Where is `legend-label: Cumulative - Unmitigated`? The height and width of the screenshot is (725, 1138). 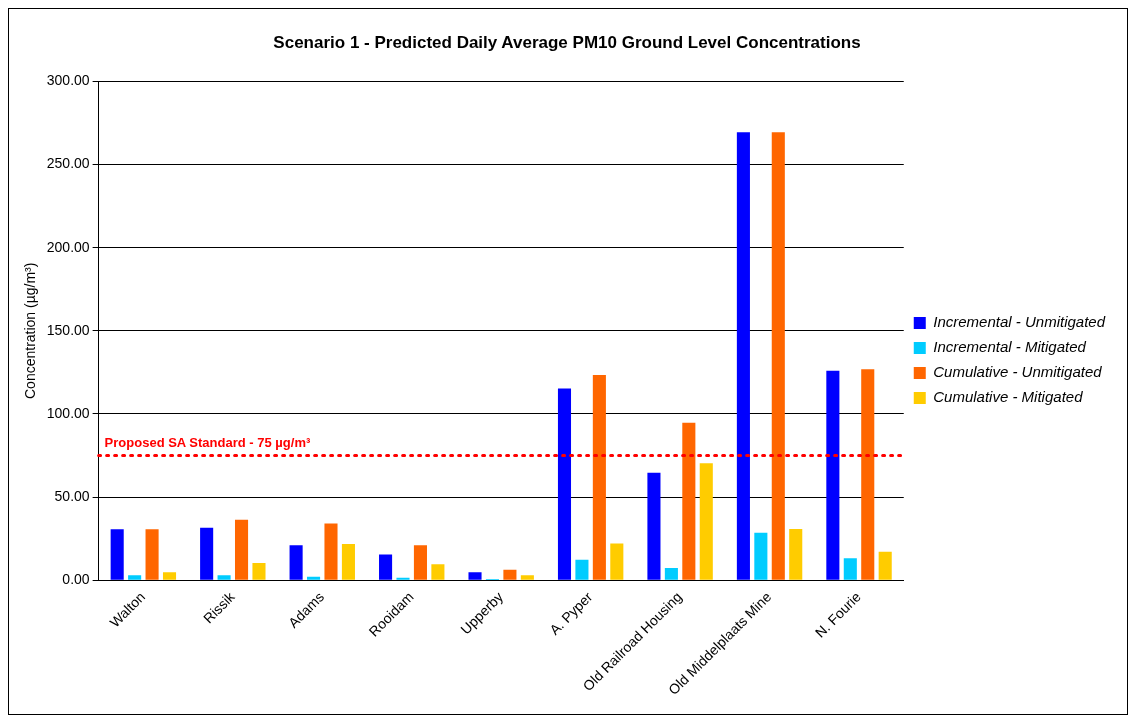
legend-label: Cumulative - Unmitigated is located at coordinates (1018, 372).